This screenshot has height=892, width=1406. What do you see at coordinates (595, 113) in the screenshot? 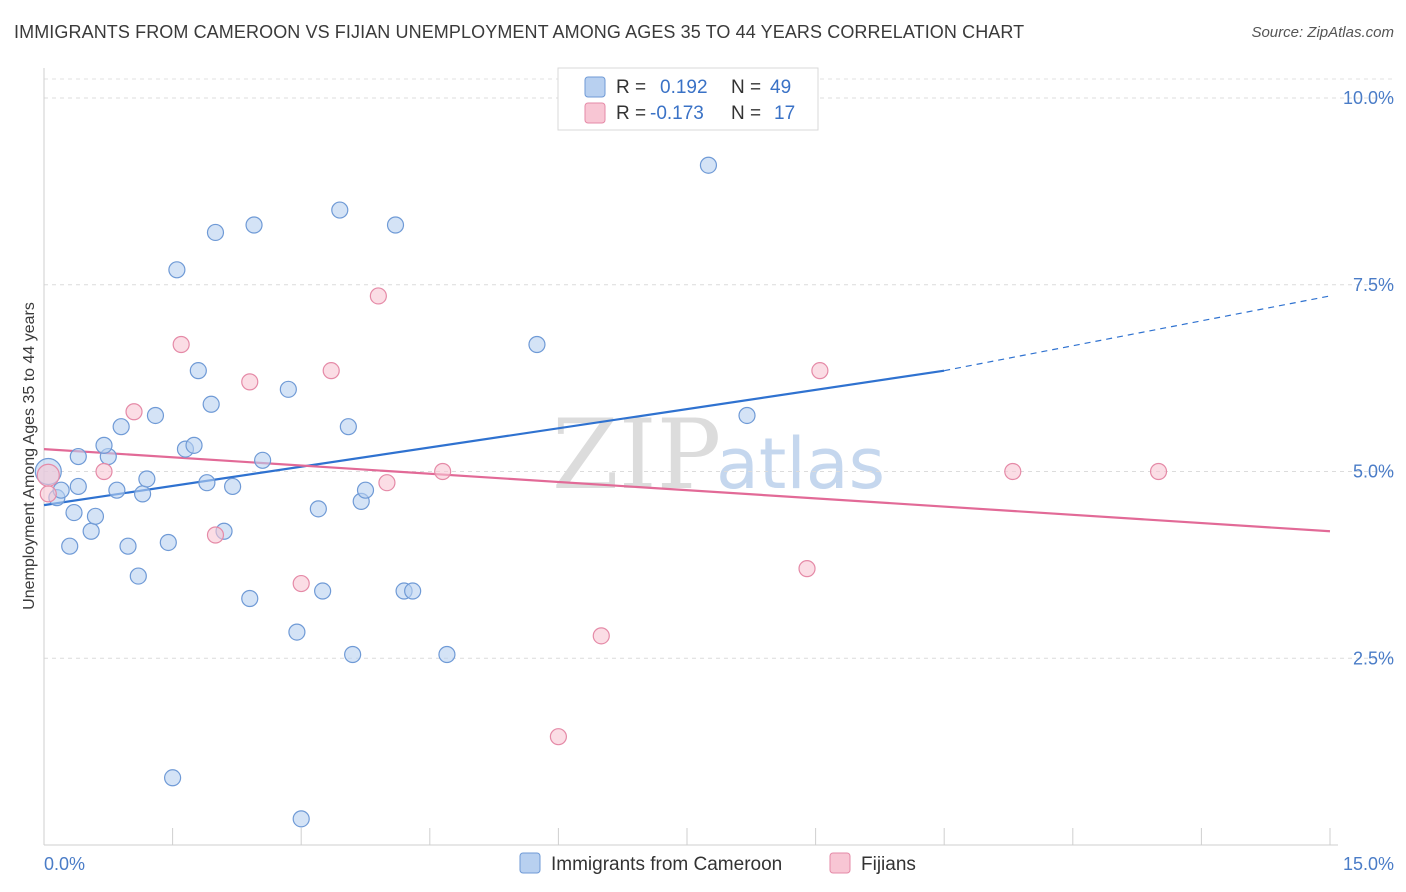
I see `legend-swatch-pink` at bounding box center [595, 113].